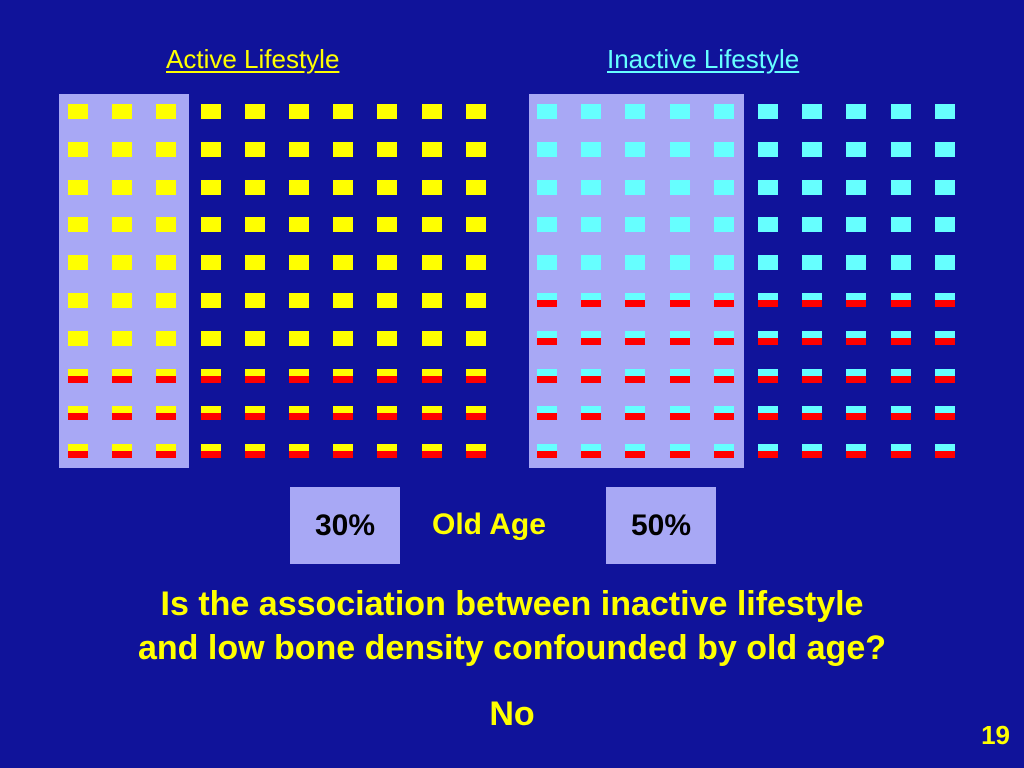 This screenshot has height=768, width=1024. I want to click on active-old-age-percent: 30%, so click(345, 525).